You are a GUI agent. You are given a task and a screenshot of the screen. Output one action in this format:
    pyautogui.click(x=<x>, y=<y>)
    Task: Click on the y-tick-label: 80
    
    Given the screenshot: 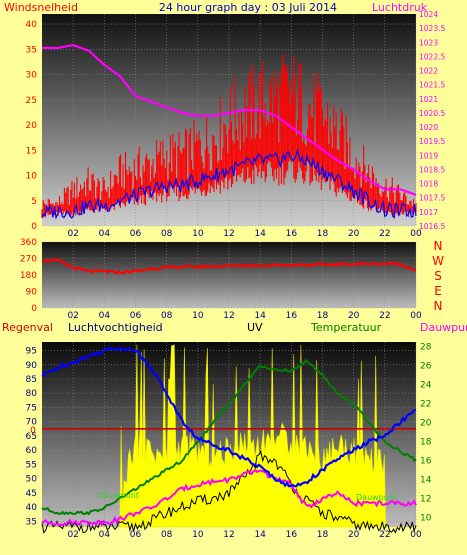 What is the action you would take?
    pyautogui.click(x=32, y=394)
    